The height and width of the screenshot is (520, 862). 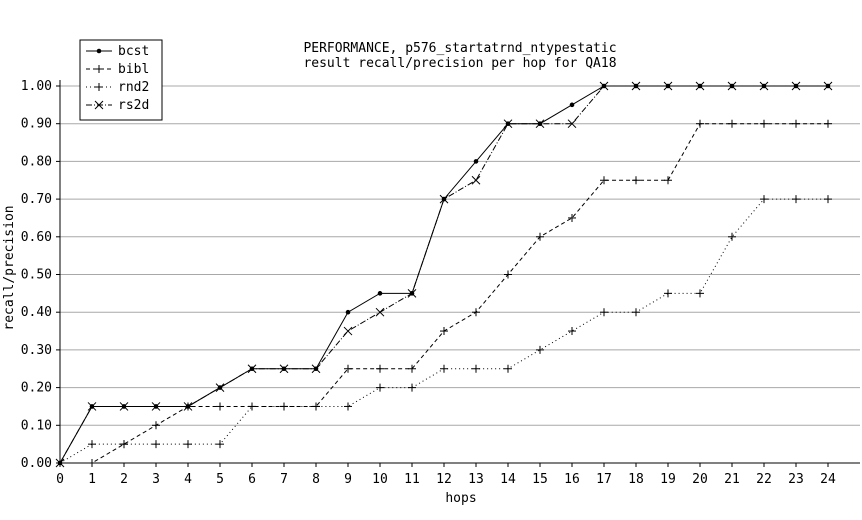 I want to click on y-tick-label: 0.50, so click(x=36, y=275).